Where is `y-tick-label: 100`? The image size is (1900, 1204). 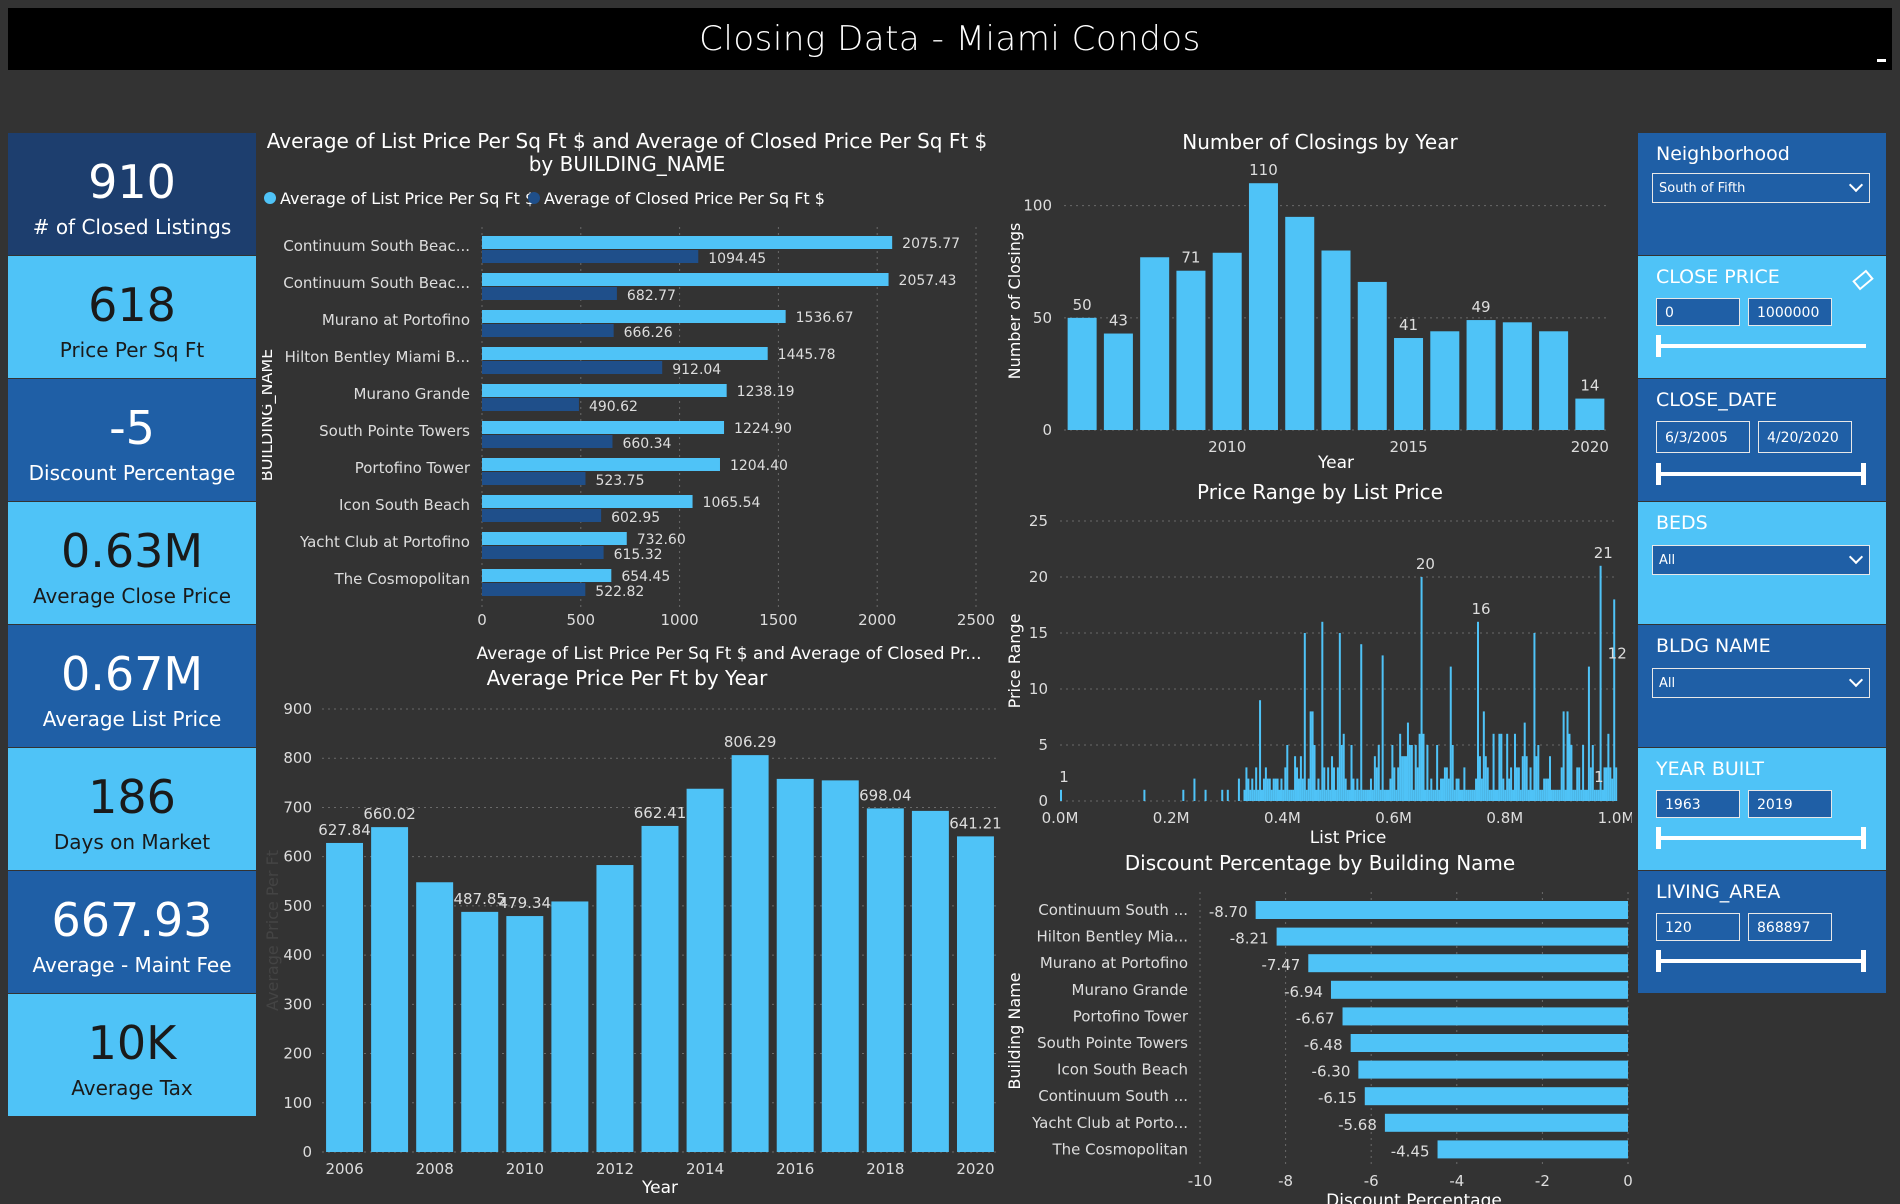
y-tick-label: 100 is located at coordinates (297, 1103).